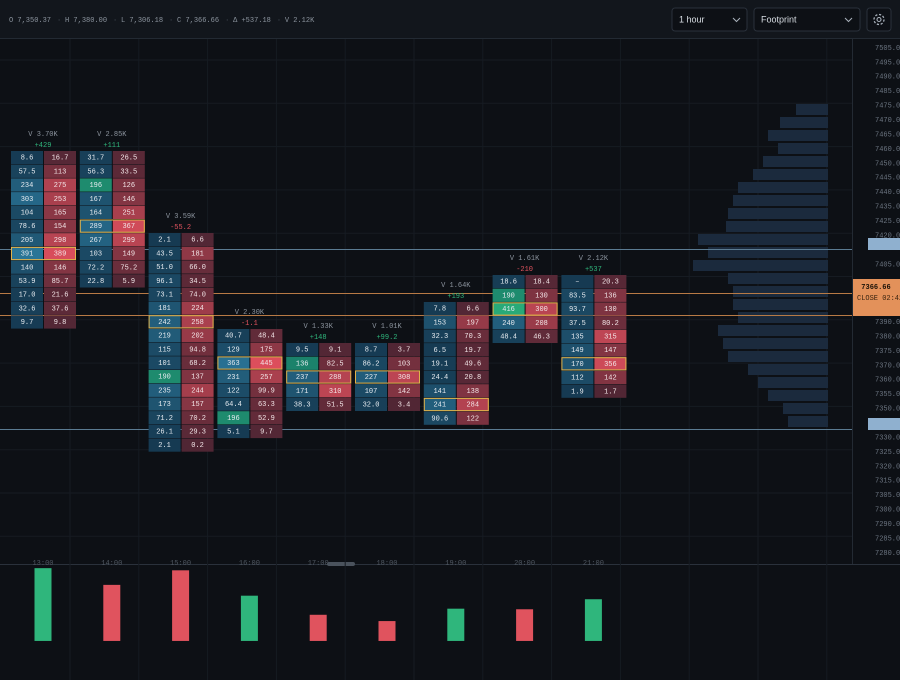 This screenshot has height=680, width=900. What do you see at coordinates (266, 378) in the screenshot?
I see `ask-volume: 257` at bounding box center [266, 378].